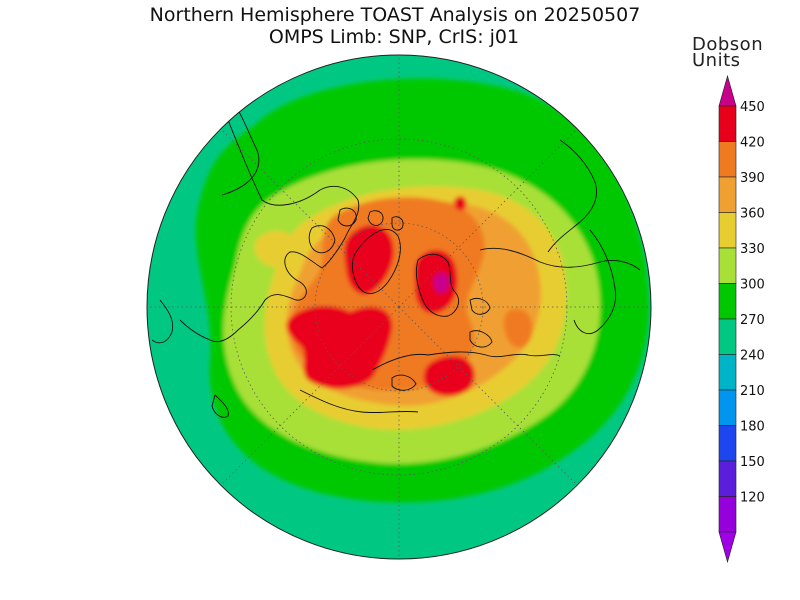 This screenshot has width=800, height=600. I want to click on contour-420-europe, so click(449, 375).